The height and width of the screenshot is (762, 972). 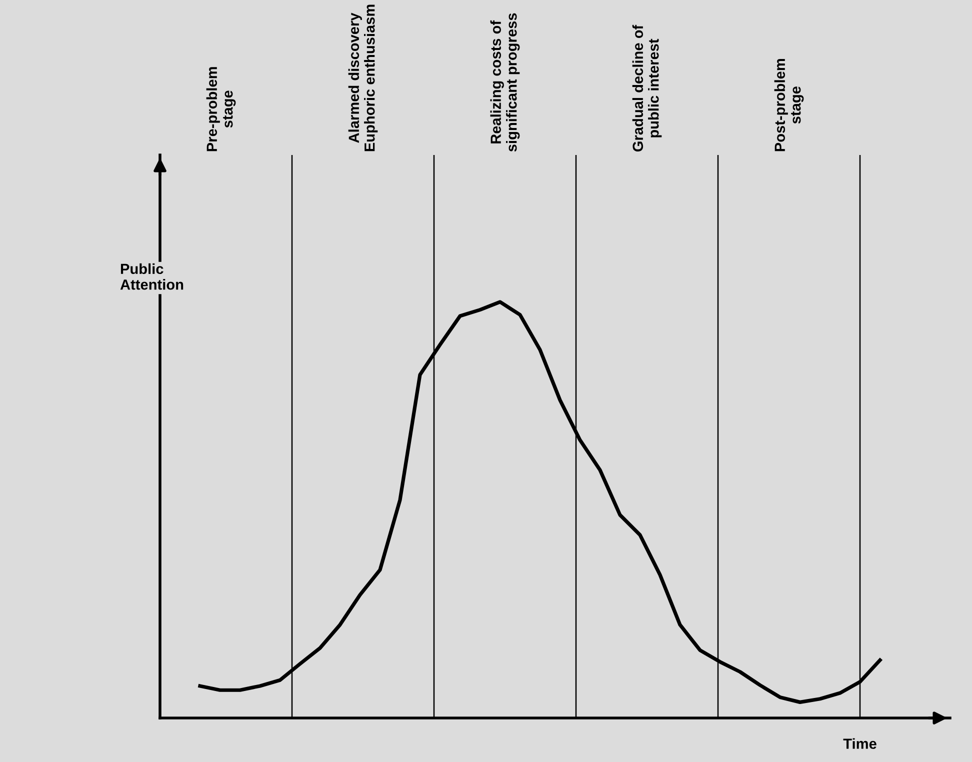 I want to click on y-axis-title: Public Attention, so click(x=152, y=276).